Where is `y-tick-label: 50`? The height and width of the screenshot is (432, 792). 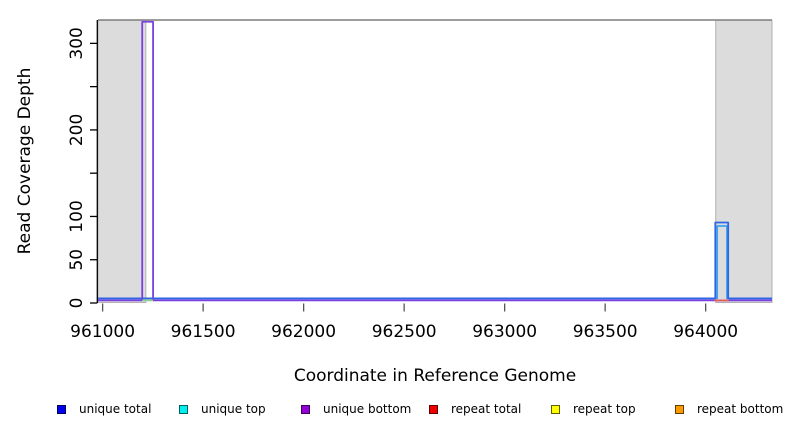 y-tick-label: 50 is located at coordinates (77, 260).